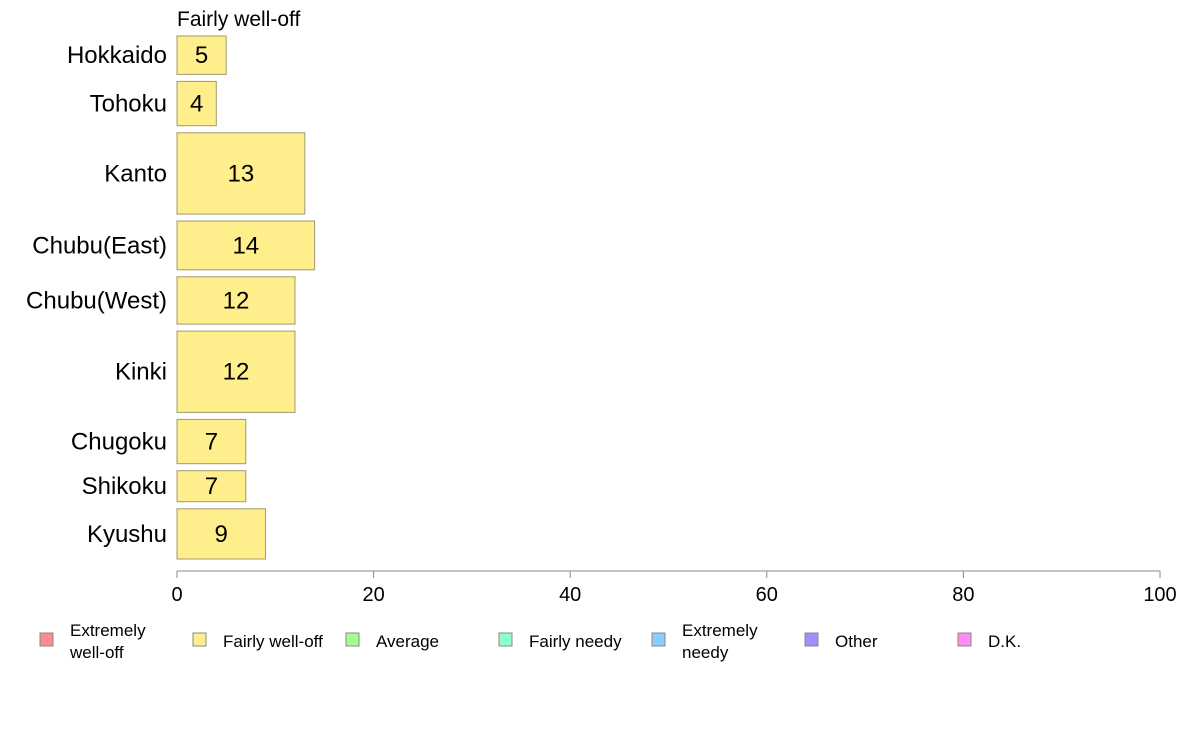 This screenshot has width=1188, height=736. I want to click on x-tick-label: 0, so click(176, 595).